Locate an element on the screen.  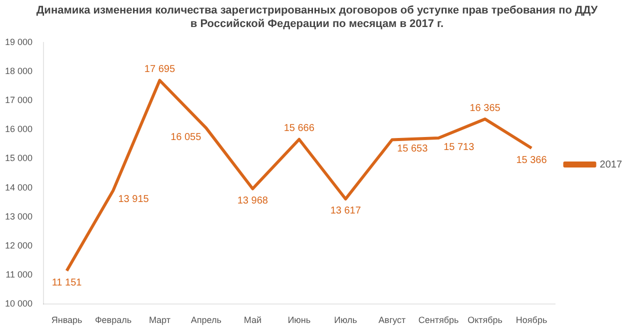
y-tick-label: 12 000 is located at coordinates (18, 245).